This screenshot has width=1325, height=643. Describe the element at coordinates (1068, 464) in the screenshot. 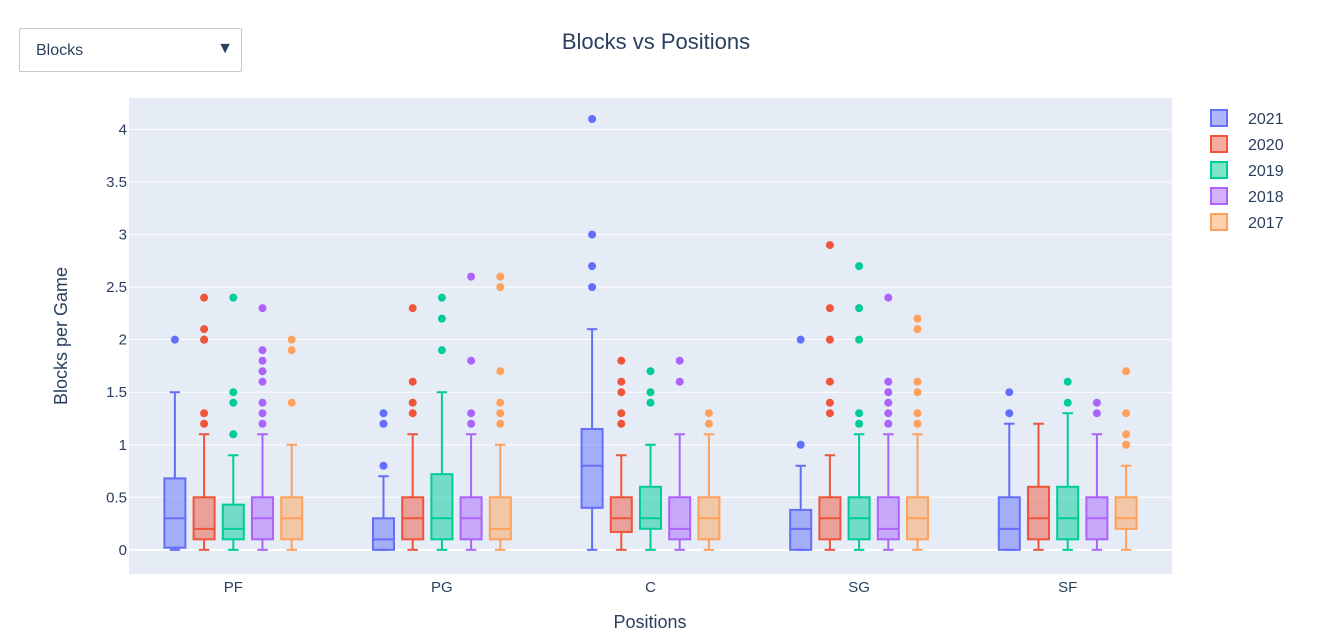

I see `box-2019-SF` at that location.